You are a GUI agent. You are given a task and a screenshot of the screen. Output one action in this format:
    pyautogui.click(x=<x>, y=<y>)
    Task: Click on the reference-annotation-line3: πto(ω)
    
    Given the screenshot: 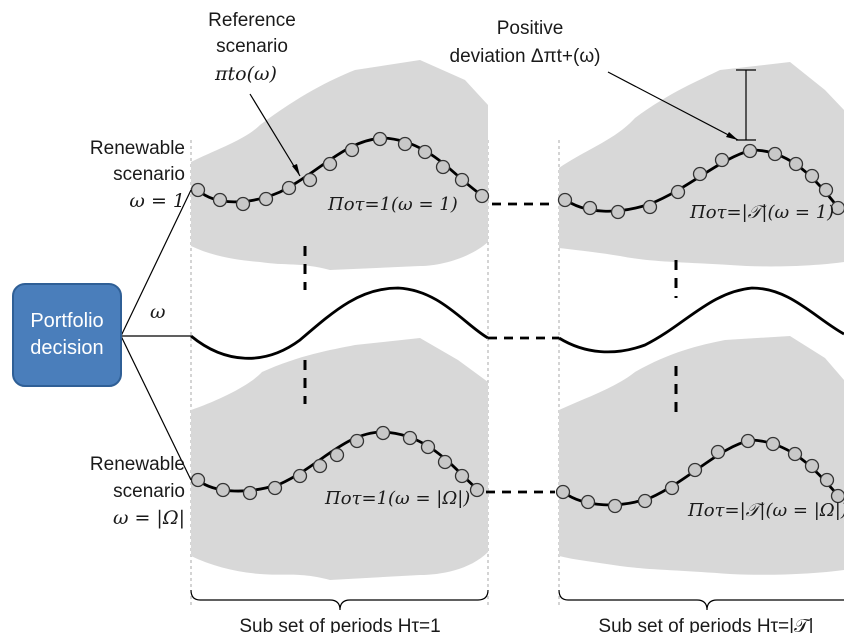 What is the action you would take?
    pyautogui.click(x=245, y=74)
    